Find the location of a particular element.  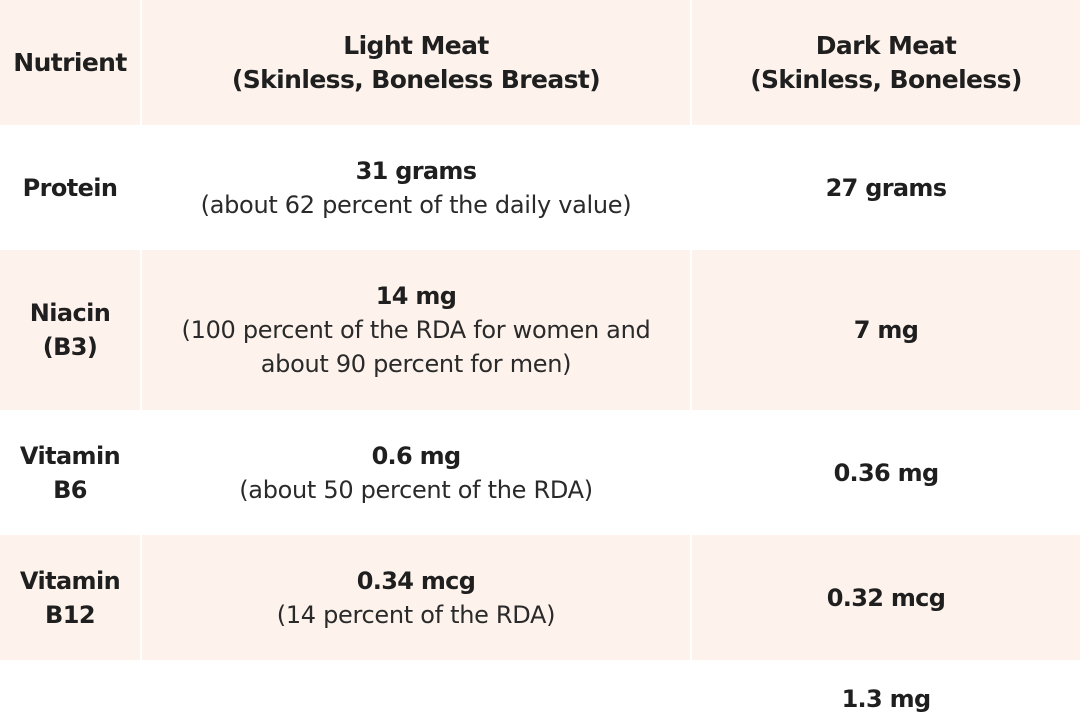

header-nutrient-label: Nutrient is located at coordinates (70, 62).